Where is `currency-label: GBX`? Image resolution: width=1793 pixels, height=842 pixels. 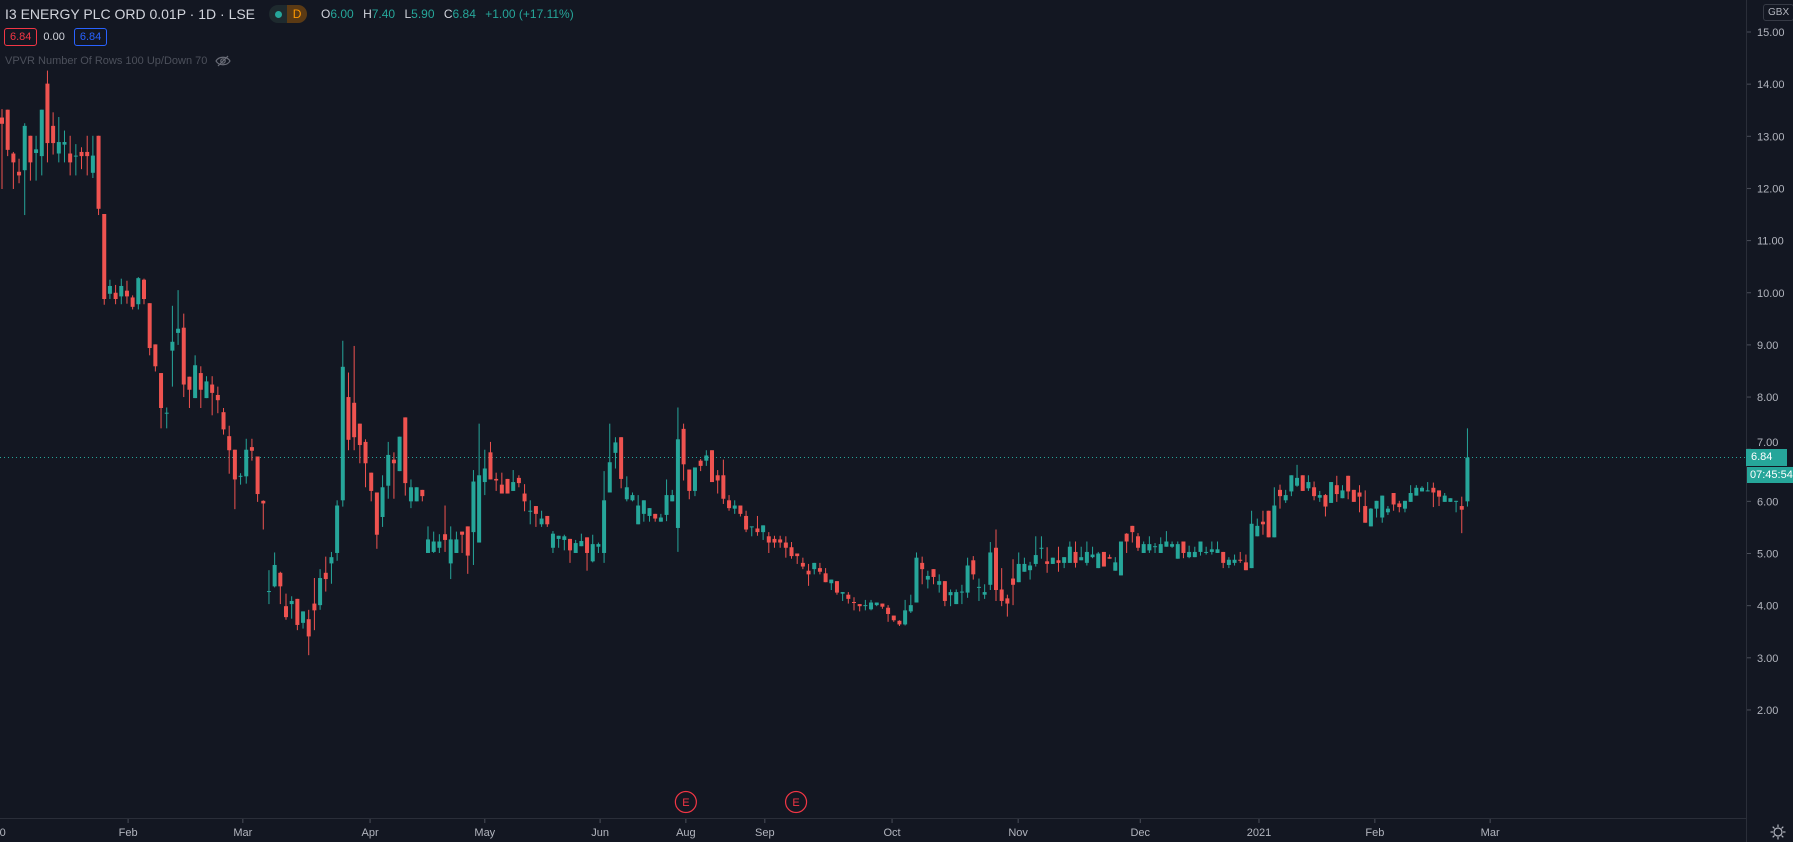 currency-label: GBX is located at coordinates (1778, 12).